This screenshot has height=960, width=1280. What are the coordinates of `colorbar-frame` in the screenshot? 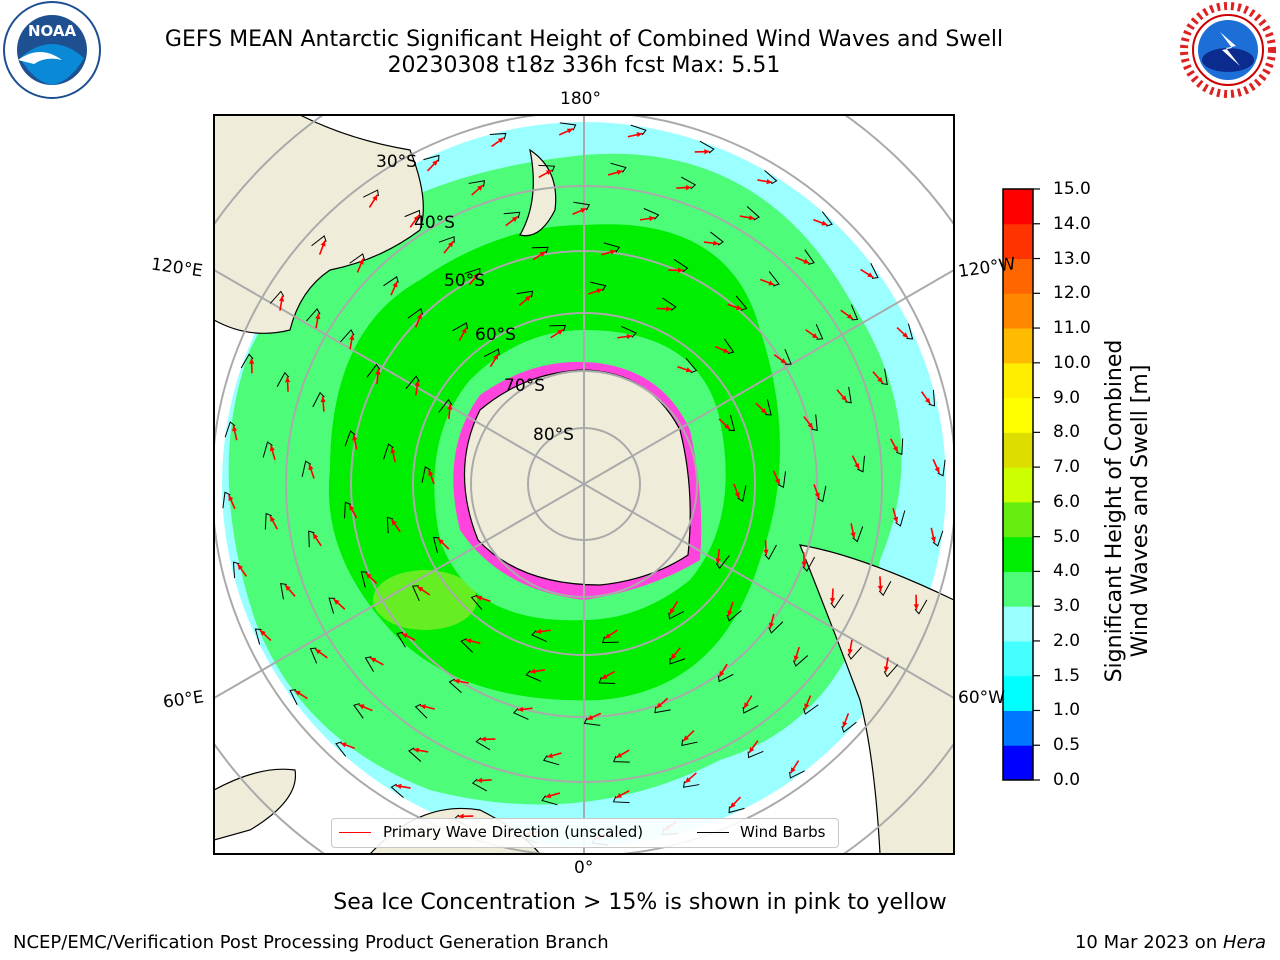 It's located at (1018, 484).